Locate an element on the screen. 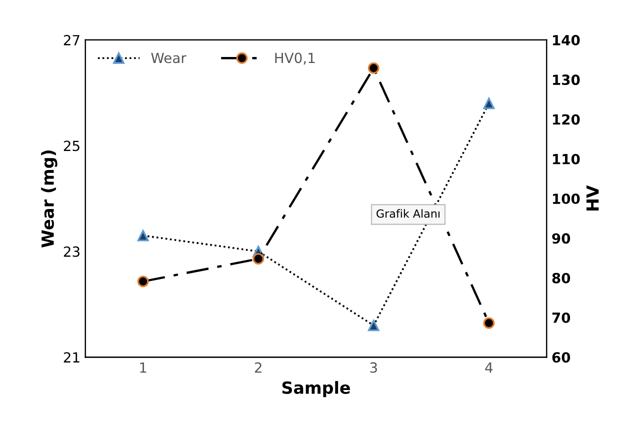 The image size is (619, 434). y2-tick-label: 110 is located at coordinates (566, 159).